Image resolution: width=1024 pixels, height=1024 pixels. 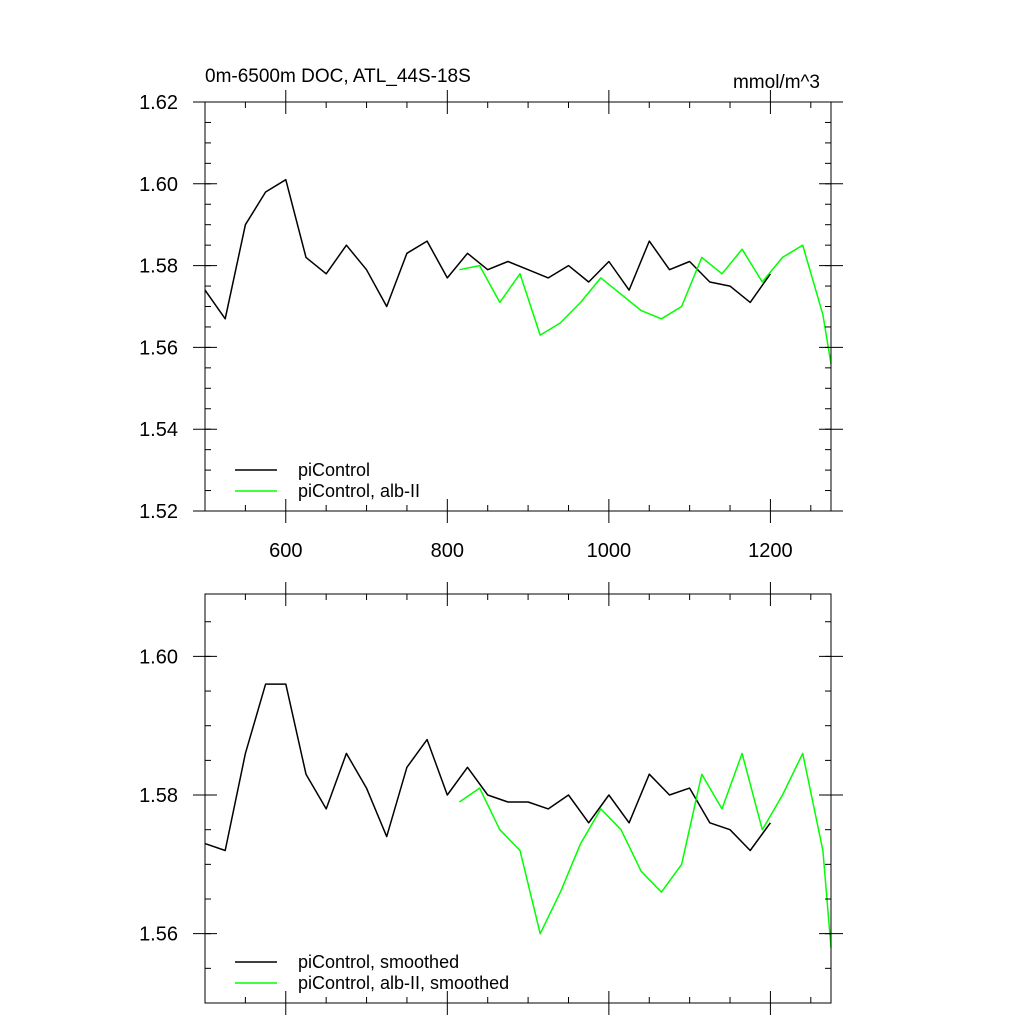 I want to click on top-legend: piControl piControl, alb-II, so click(x=327, y=480).